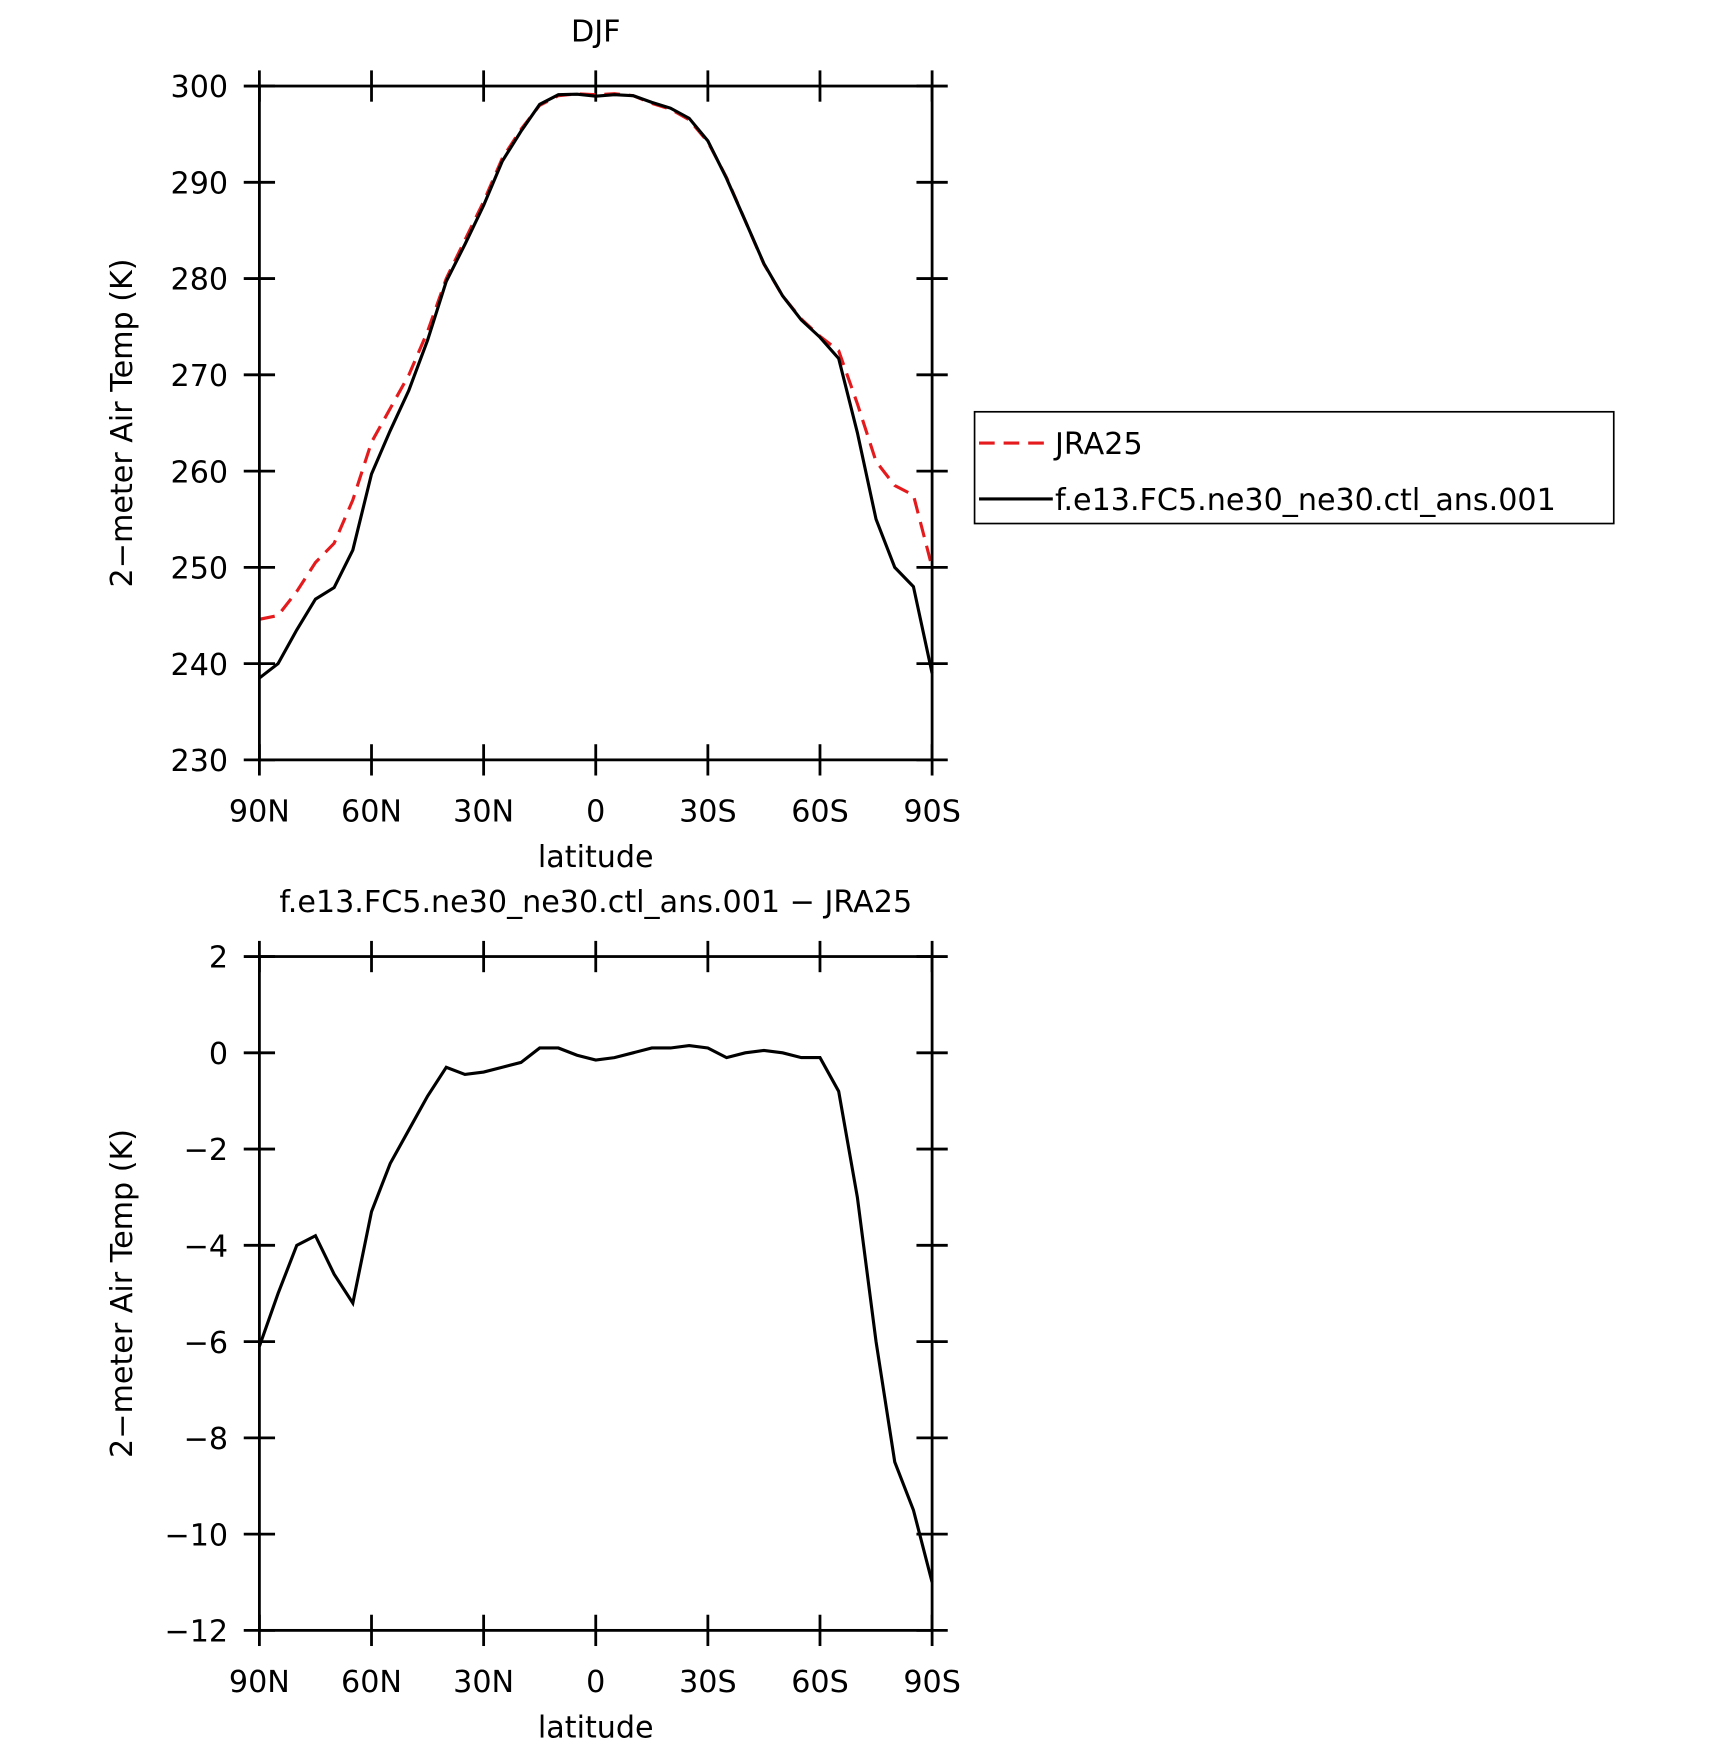 The image size is (1710, 1741). Describe the element at coordinates (200, 665) in the screenshot. I see `y-tick-label: 240` at that location.